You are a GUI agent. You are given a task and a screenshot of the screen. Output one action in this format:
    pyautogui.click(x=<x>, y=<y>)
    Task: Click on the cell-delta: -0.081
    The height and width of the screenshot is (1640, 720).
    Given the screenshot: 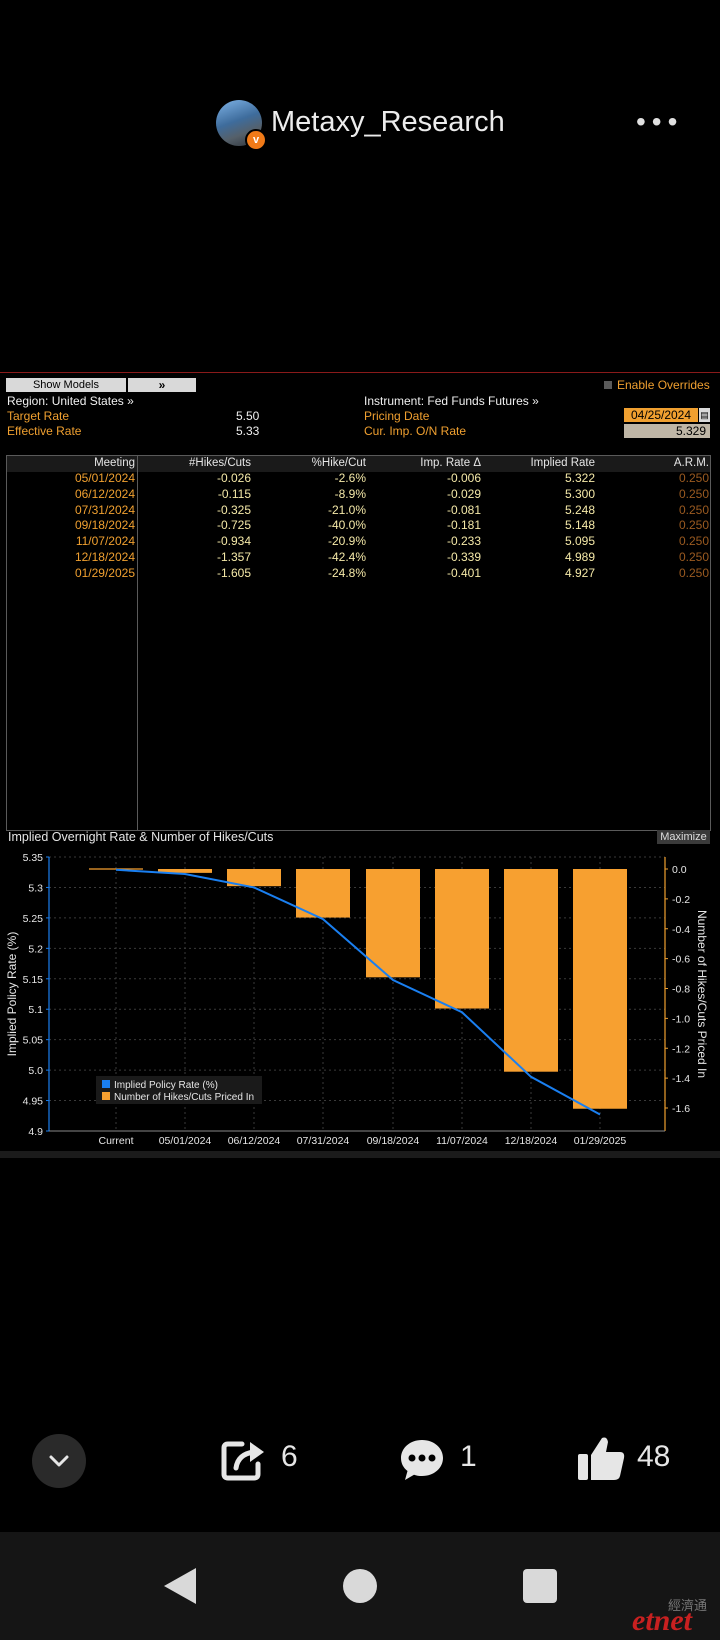 What is the action you would take?
    pyautogui.click(x=463, y=509)
    